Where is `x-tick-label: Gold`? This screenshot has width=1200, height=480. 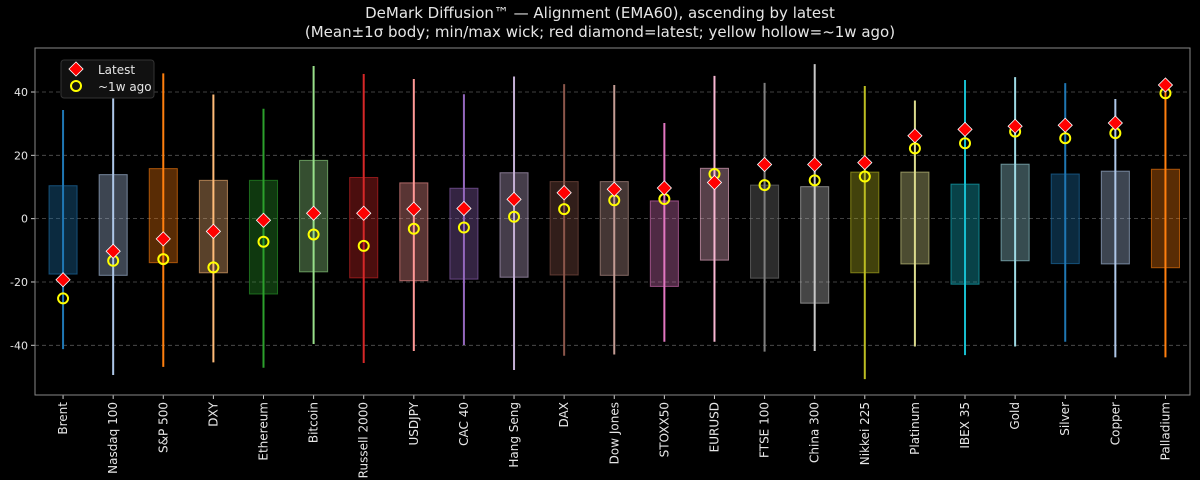 x-tick-label: Gold is located at coordinates (1015, 416).